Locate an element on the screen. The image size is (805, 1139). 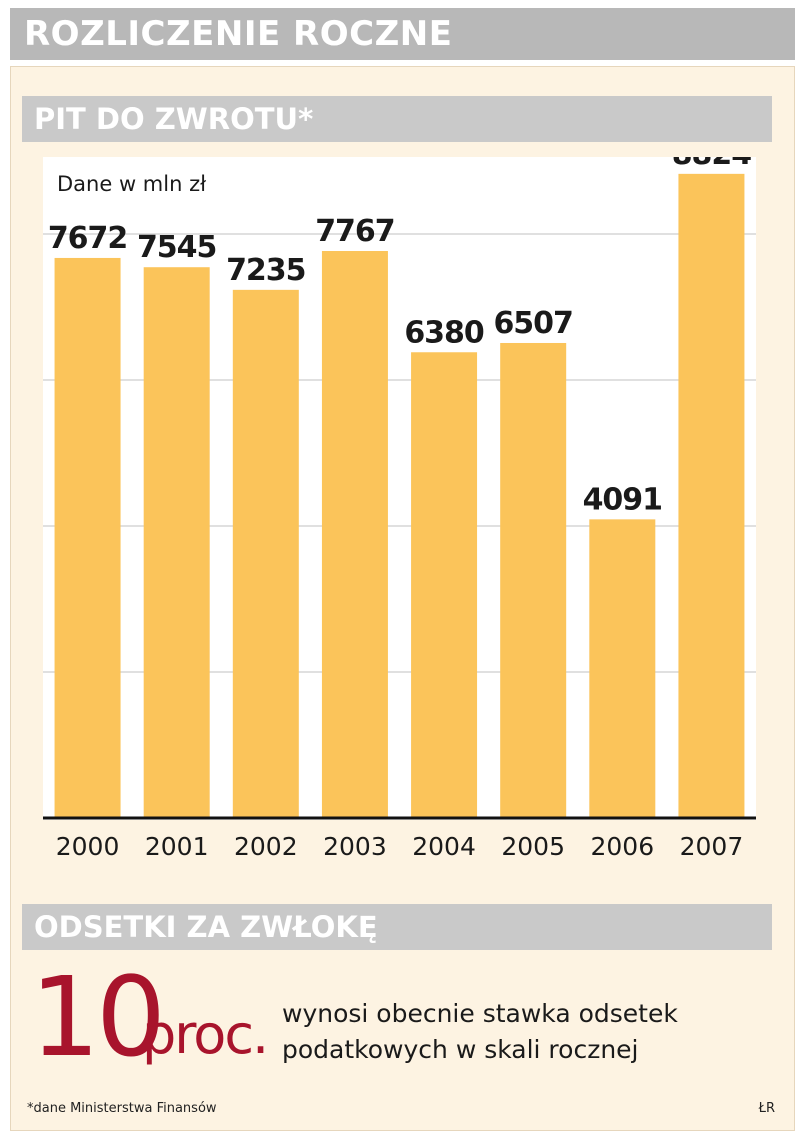
data-label-2003: 7767 is located at coordinates (355, 231).